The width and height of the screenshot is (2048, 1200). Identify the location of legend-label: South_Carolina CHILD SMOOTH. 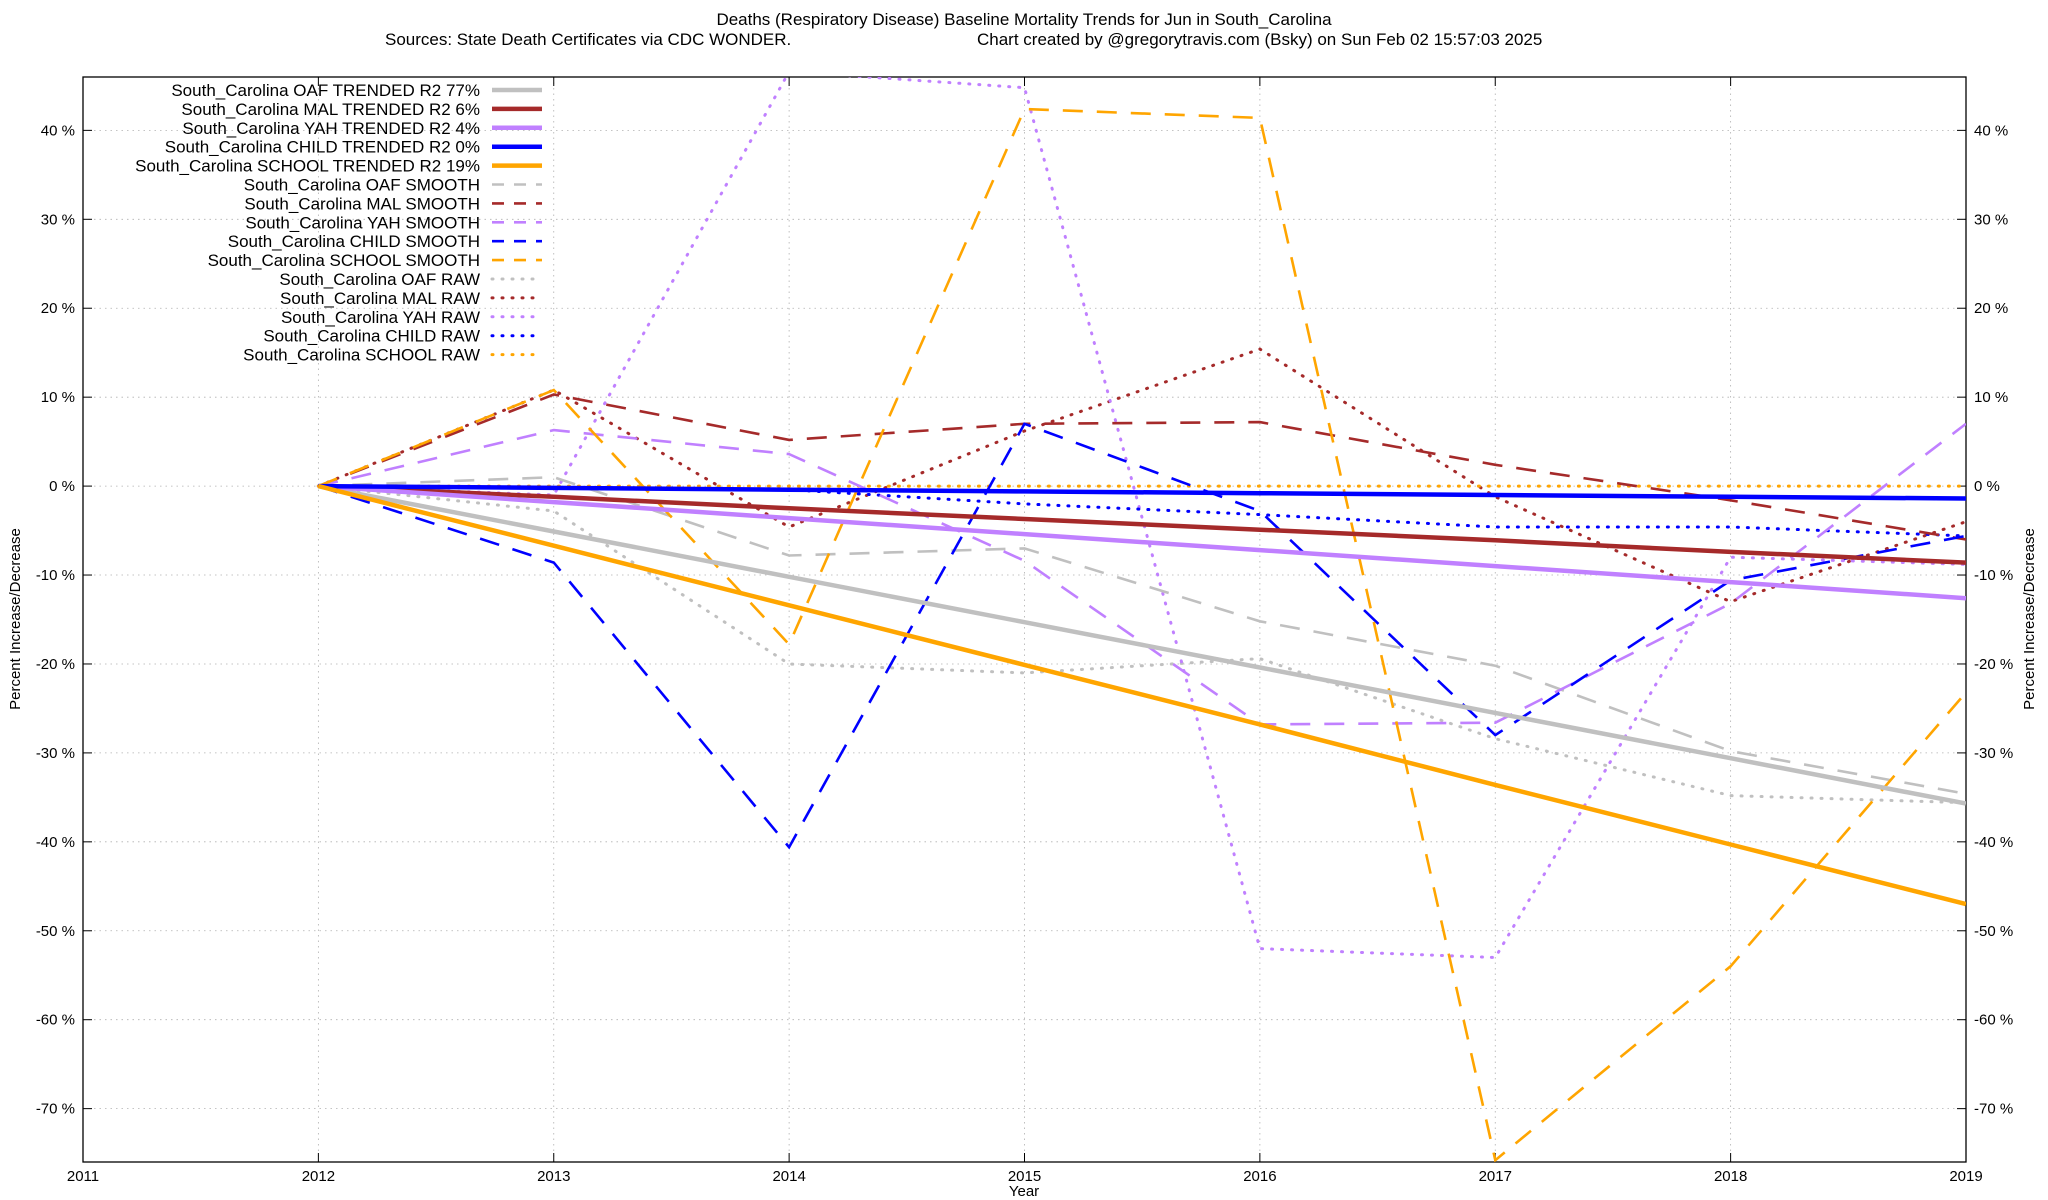
(354, 241).